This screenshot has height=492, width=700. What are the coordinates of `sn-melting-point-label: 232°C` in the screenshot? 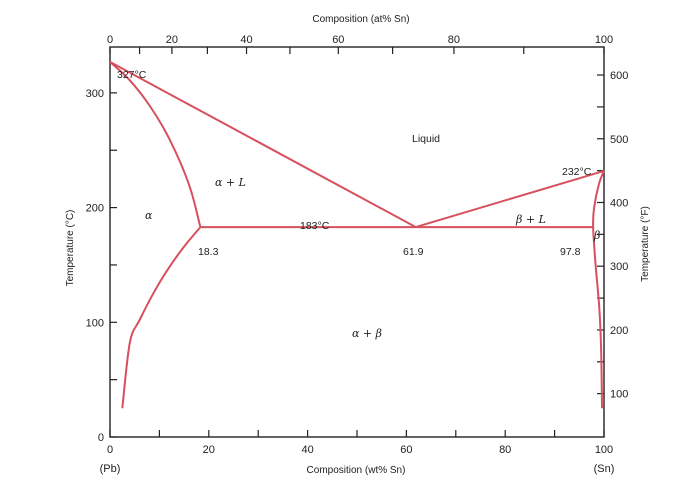 It's located at (577, 172).